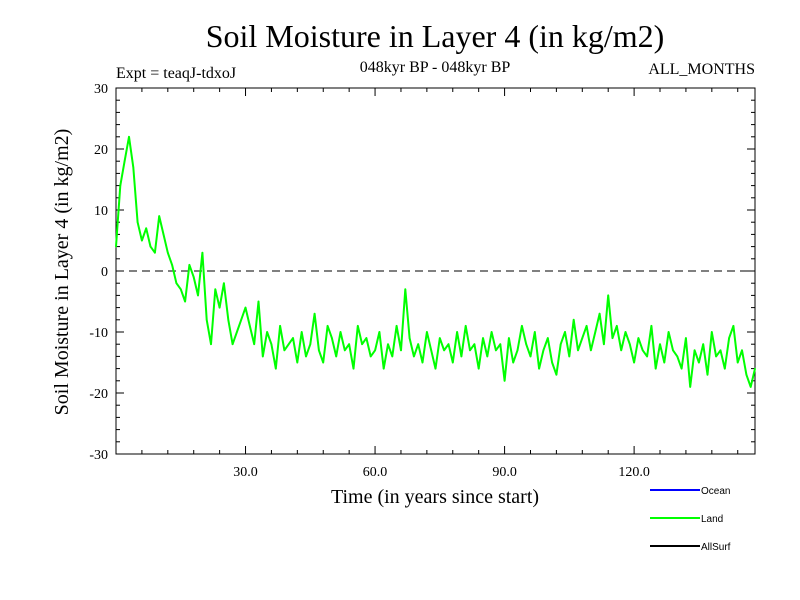  What do you see at coordinates (690, 519) in the screenshot?
I see `legend: Ocean Land AllSurf` at bounding box center [690, 519].